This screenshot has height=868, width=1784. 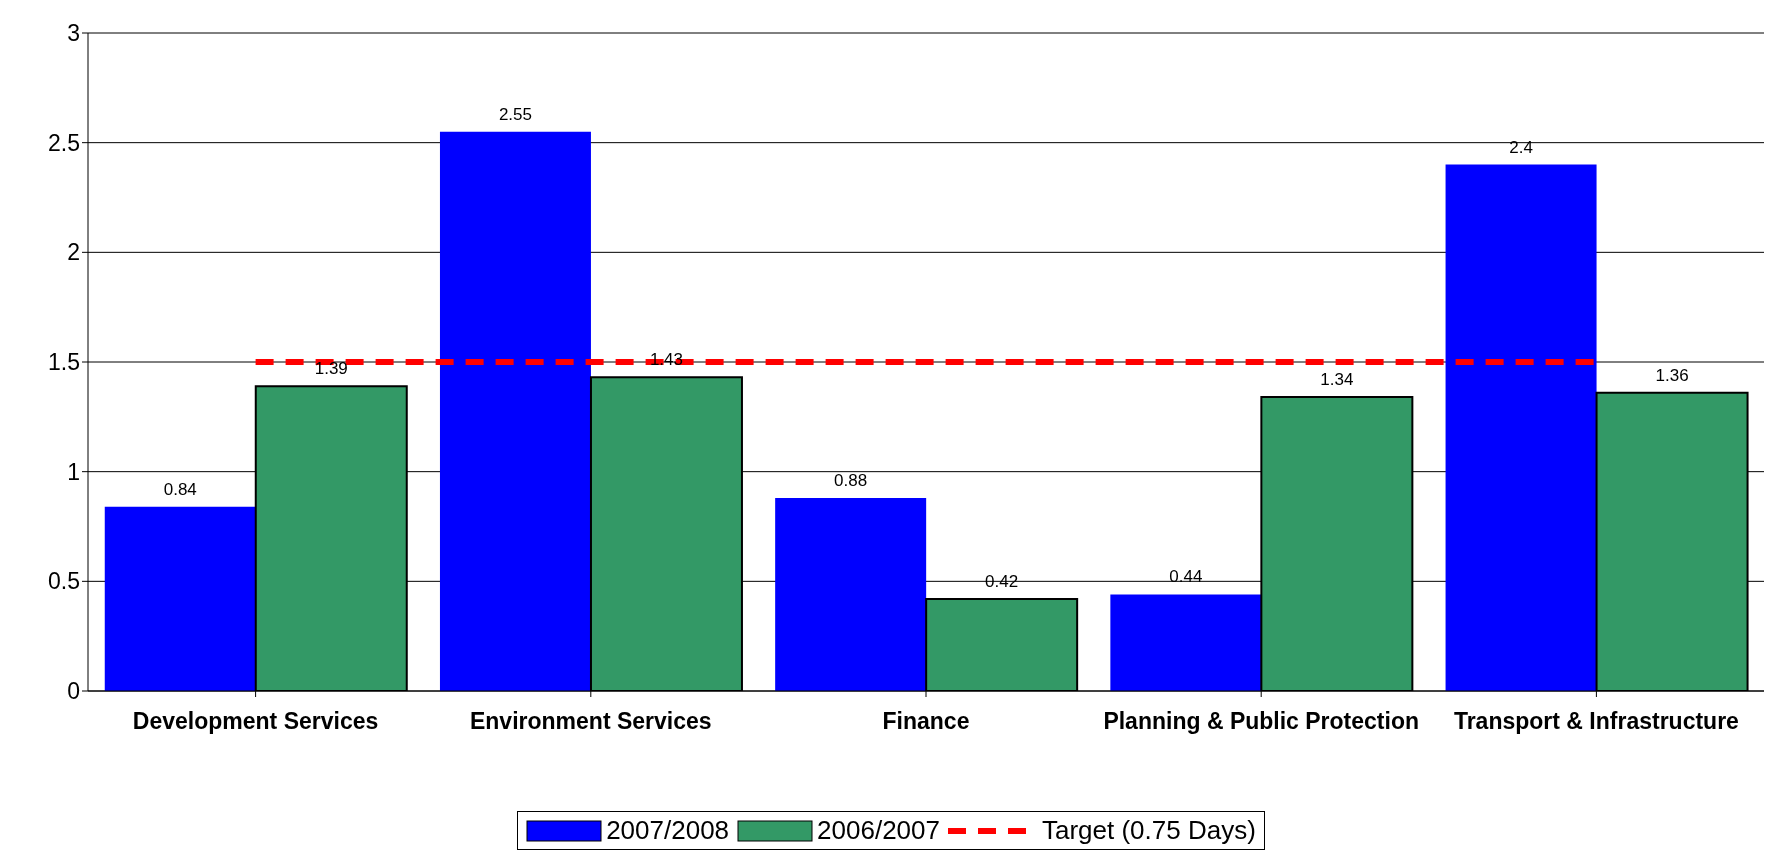 I want to click on data-label: 1.36, so click(x=1672, y=375).